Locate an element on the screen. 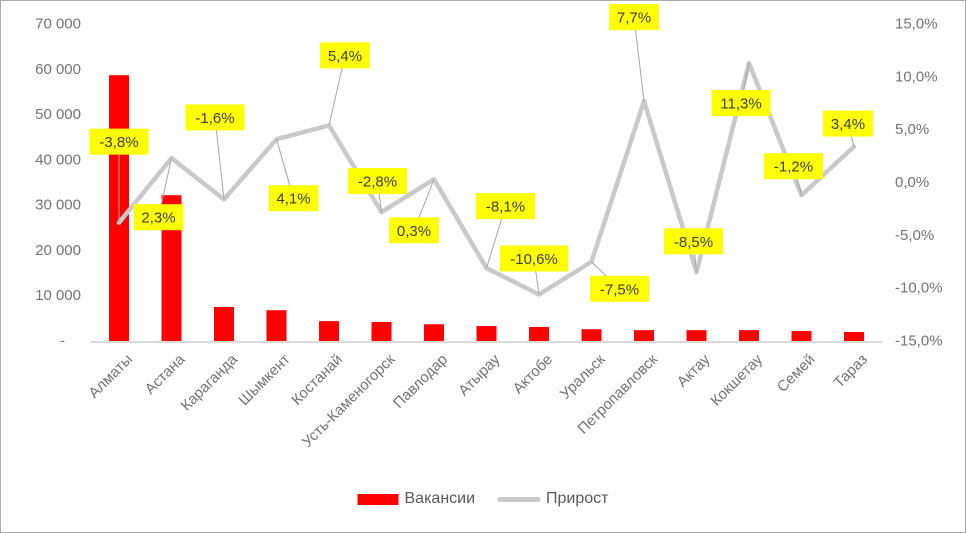  y-axis-tick-label: 20 000 is located at coordinates (58, 250).